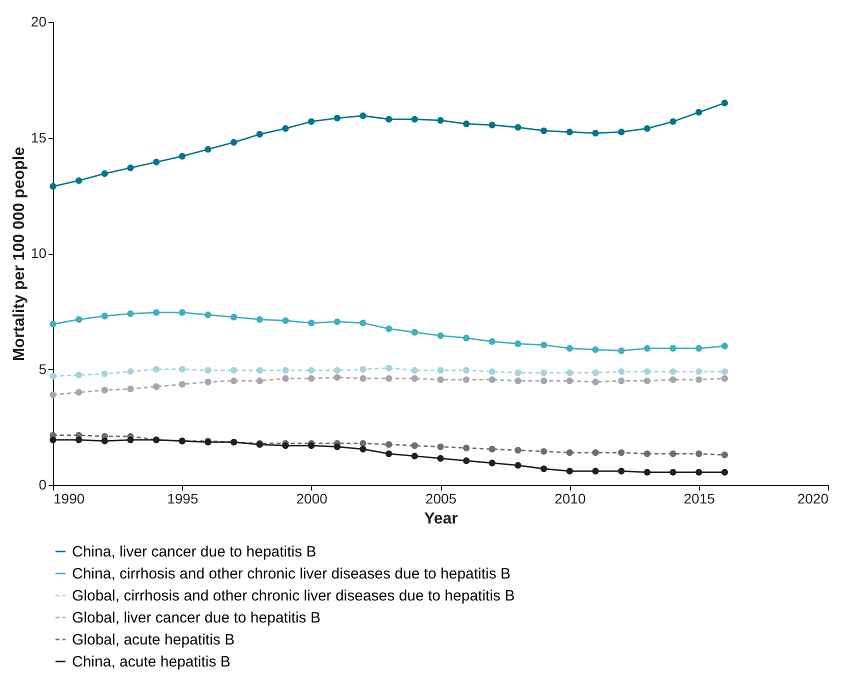 The image size is (849, 675). I want to click on legend-label: Global, acute hepatitis B, so click(153, 640).